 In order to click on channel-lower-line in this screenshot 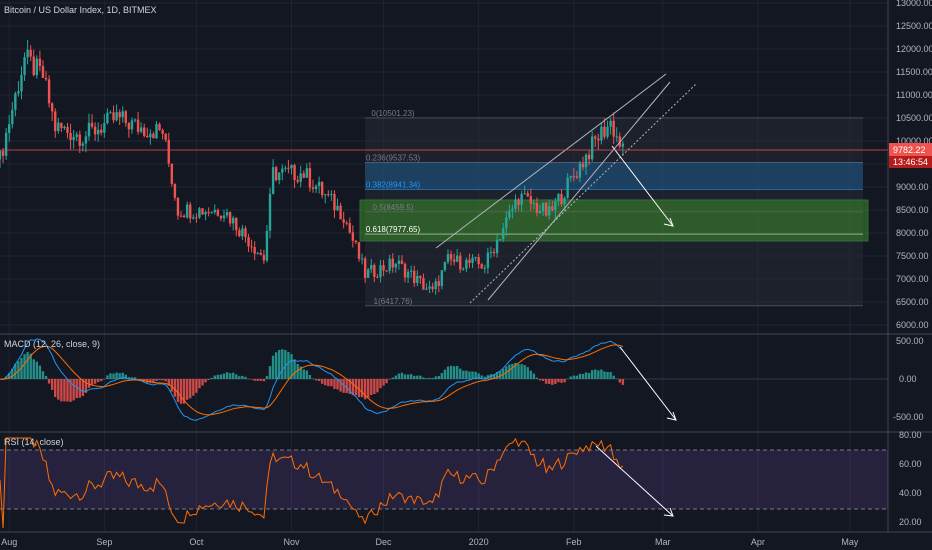, I will do `click(579, 191)`.